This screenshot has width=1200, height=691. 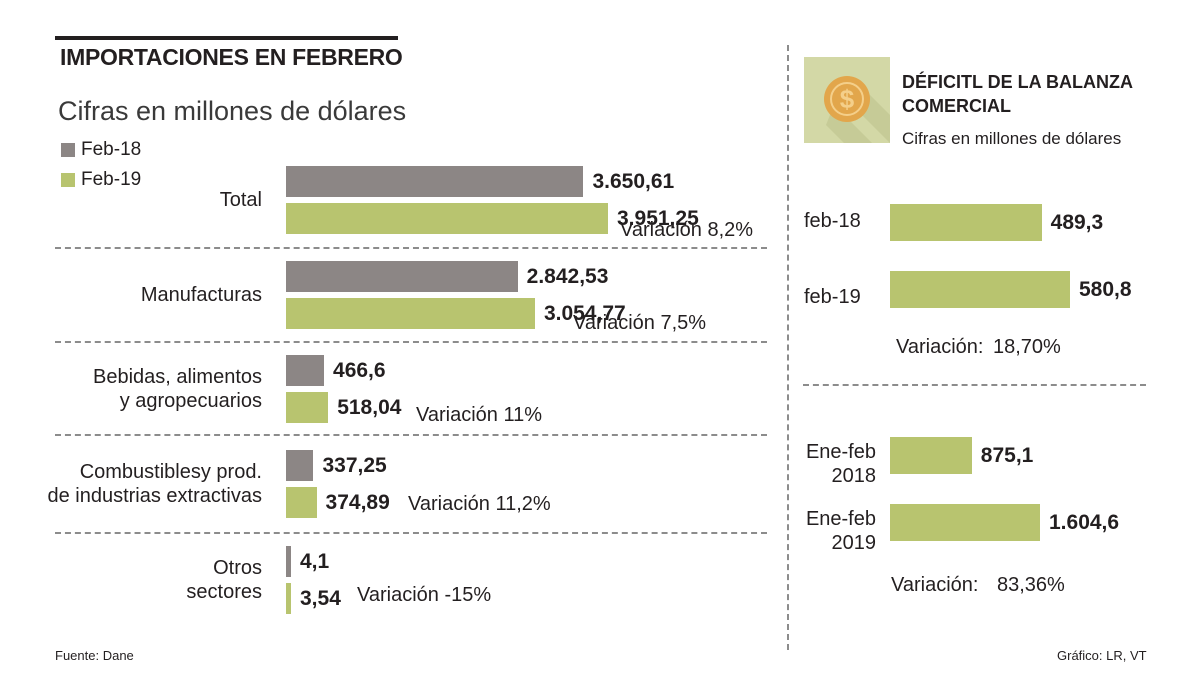 I want to click on panel-separator, so click(x=788, y=347).